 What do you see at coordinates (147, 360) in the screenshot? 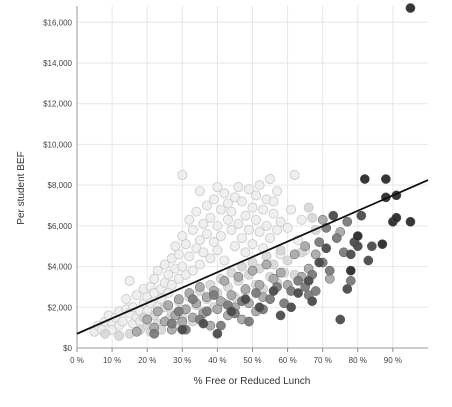
I see `x-tick-label: 20 %` at bounding box center [147, 360].